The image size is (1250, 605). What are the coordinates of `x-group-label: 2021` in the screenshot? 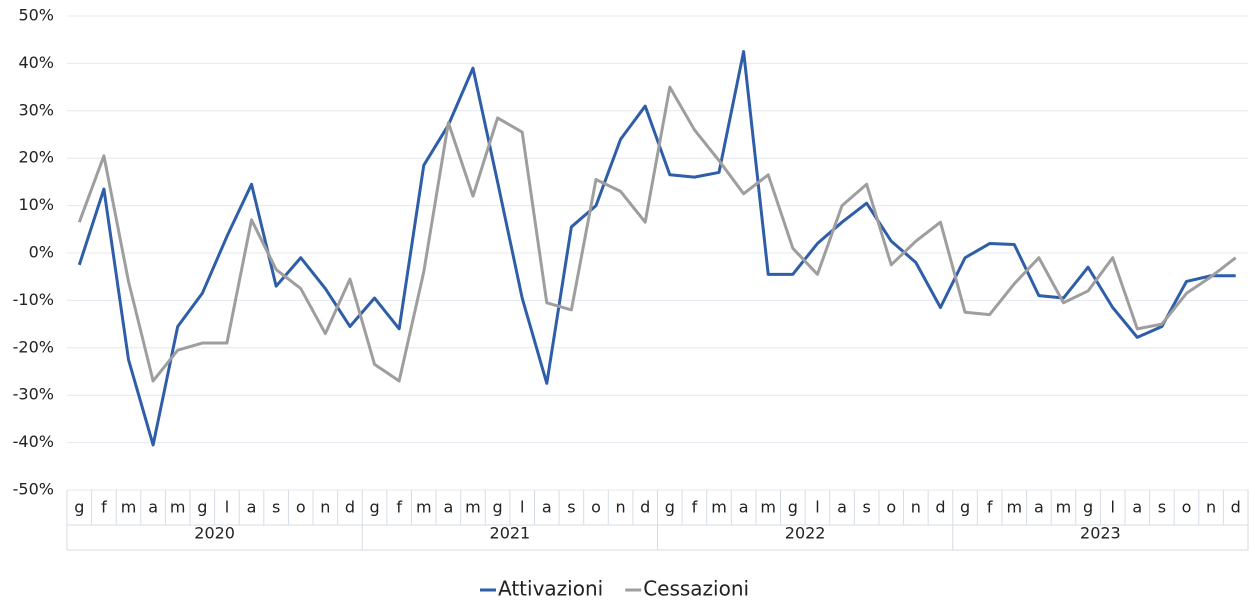 It's located at (510, 533).